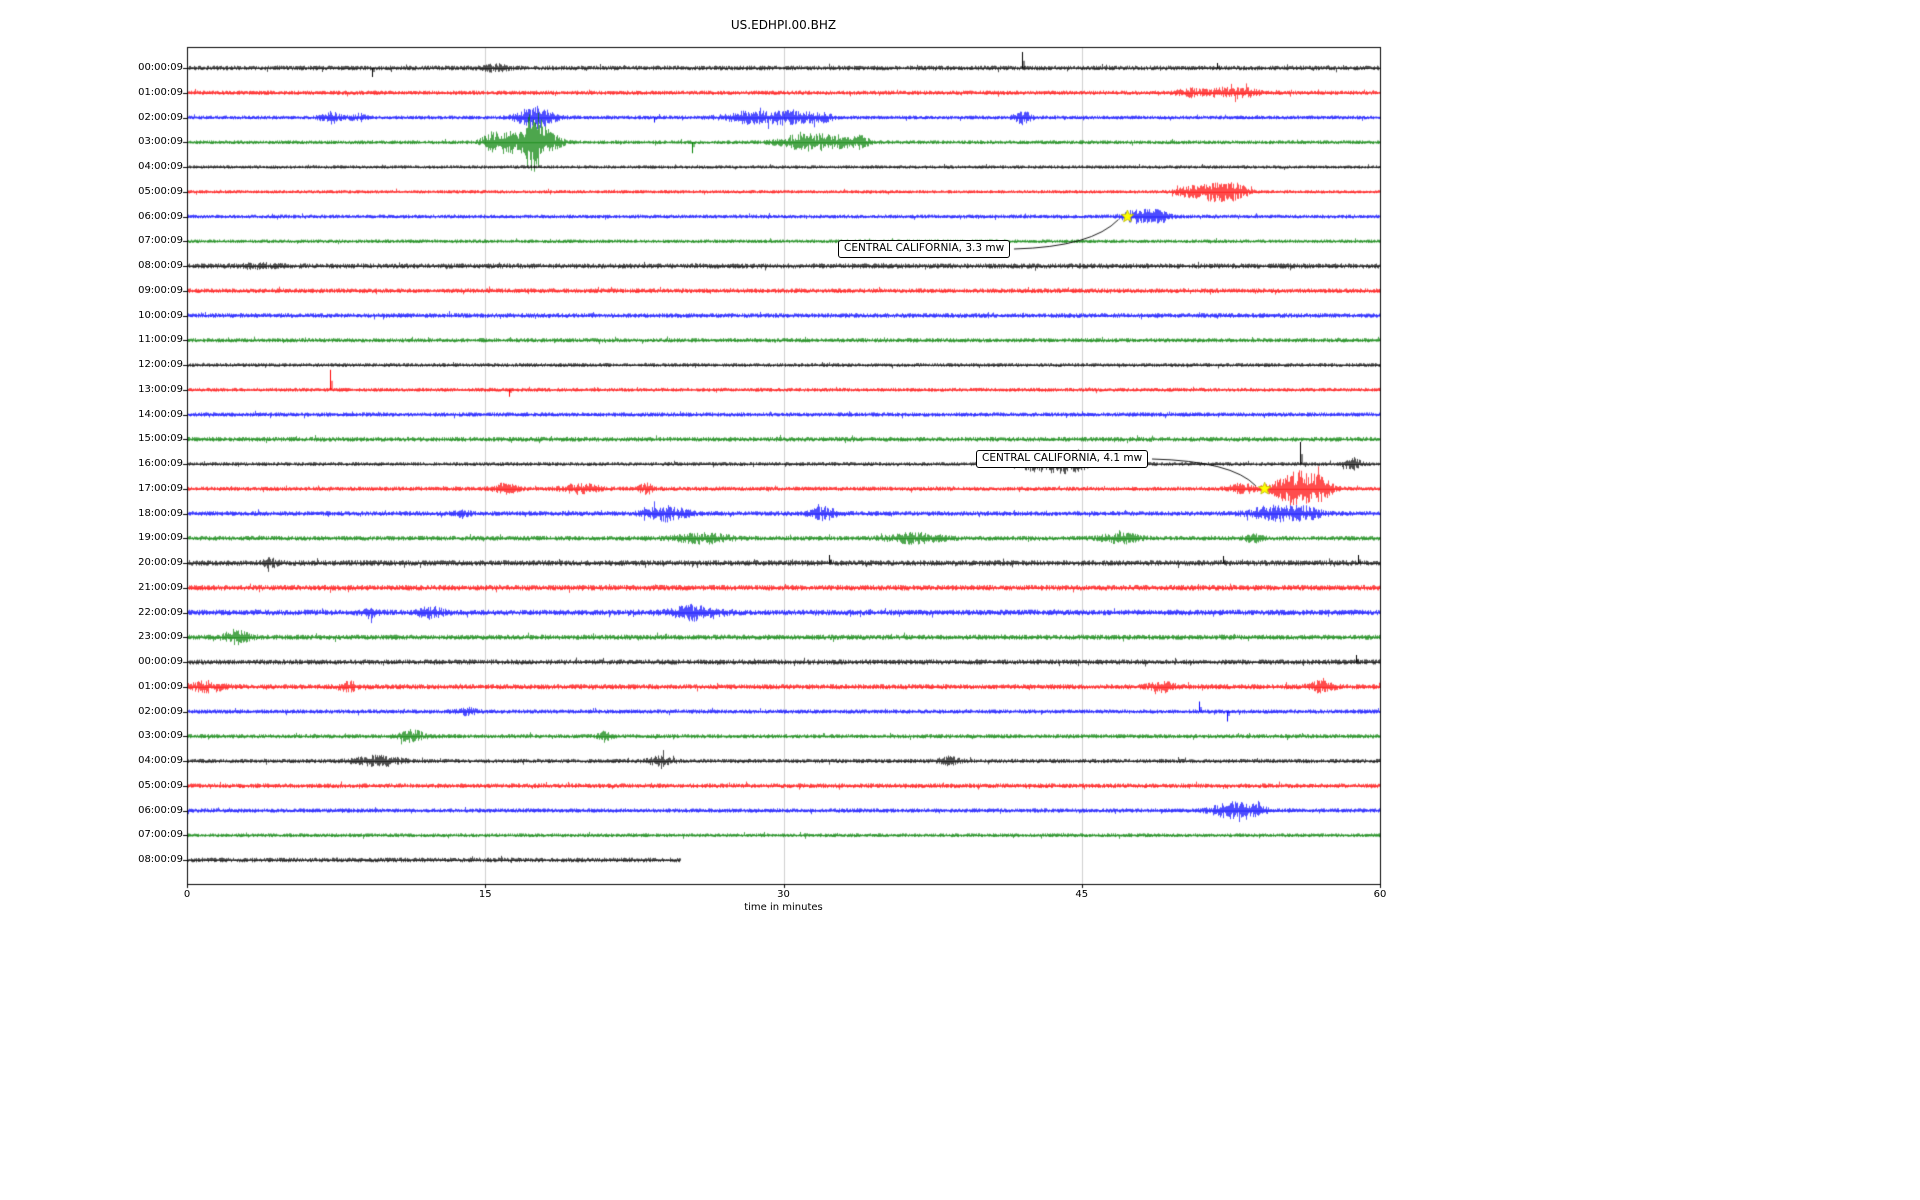 This screenshot has height=1200, width=1920. I want to click on trace-time-label: 15:00:09, so click(160, 439).